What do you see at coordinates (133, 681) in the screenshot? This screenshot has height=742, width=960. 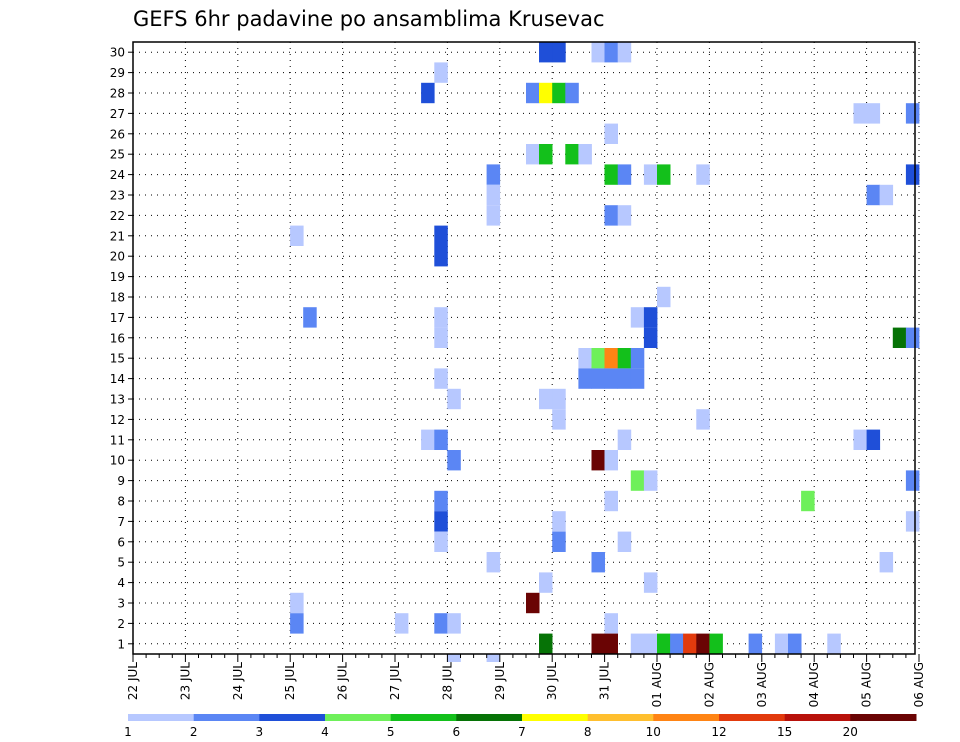 I see `x-tick-label: 22 JUL` at bounding box center [133, 681].